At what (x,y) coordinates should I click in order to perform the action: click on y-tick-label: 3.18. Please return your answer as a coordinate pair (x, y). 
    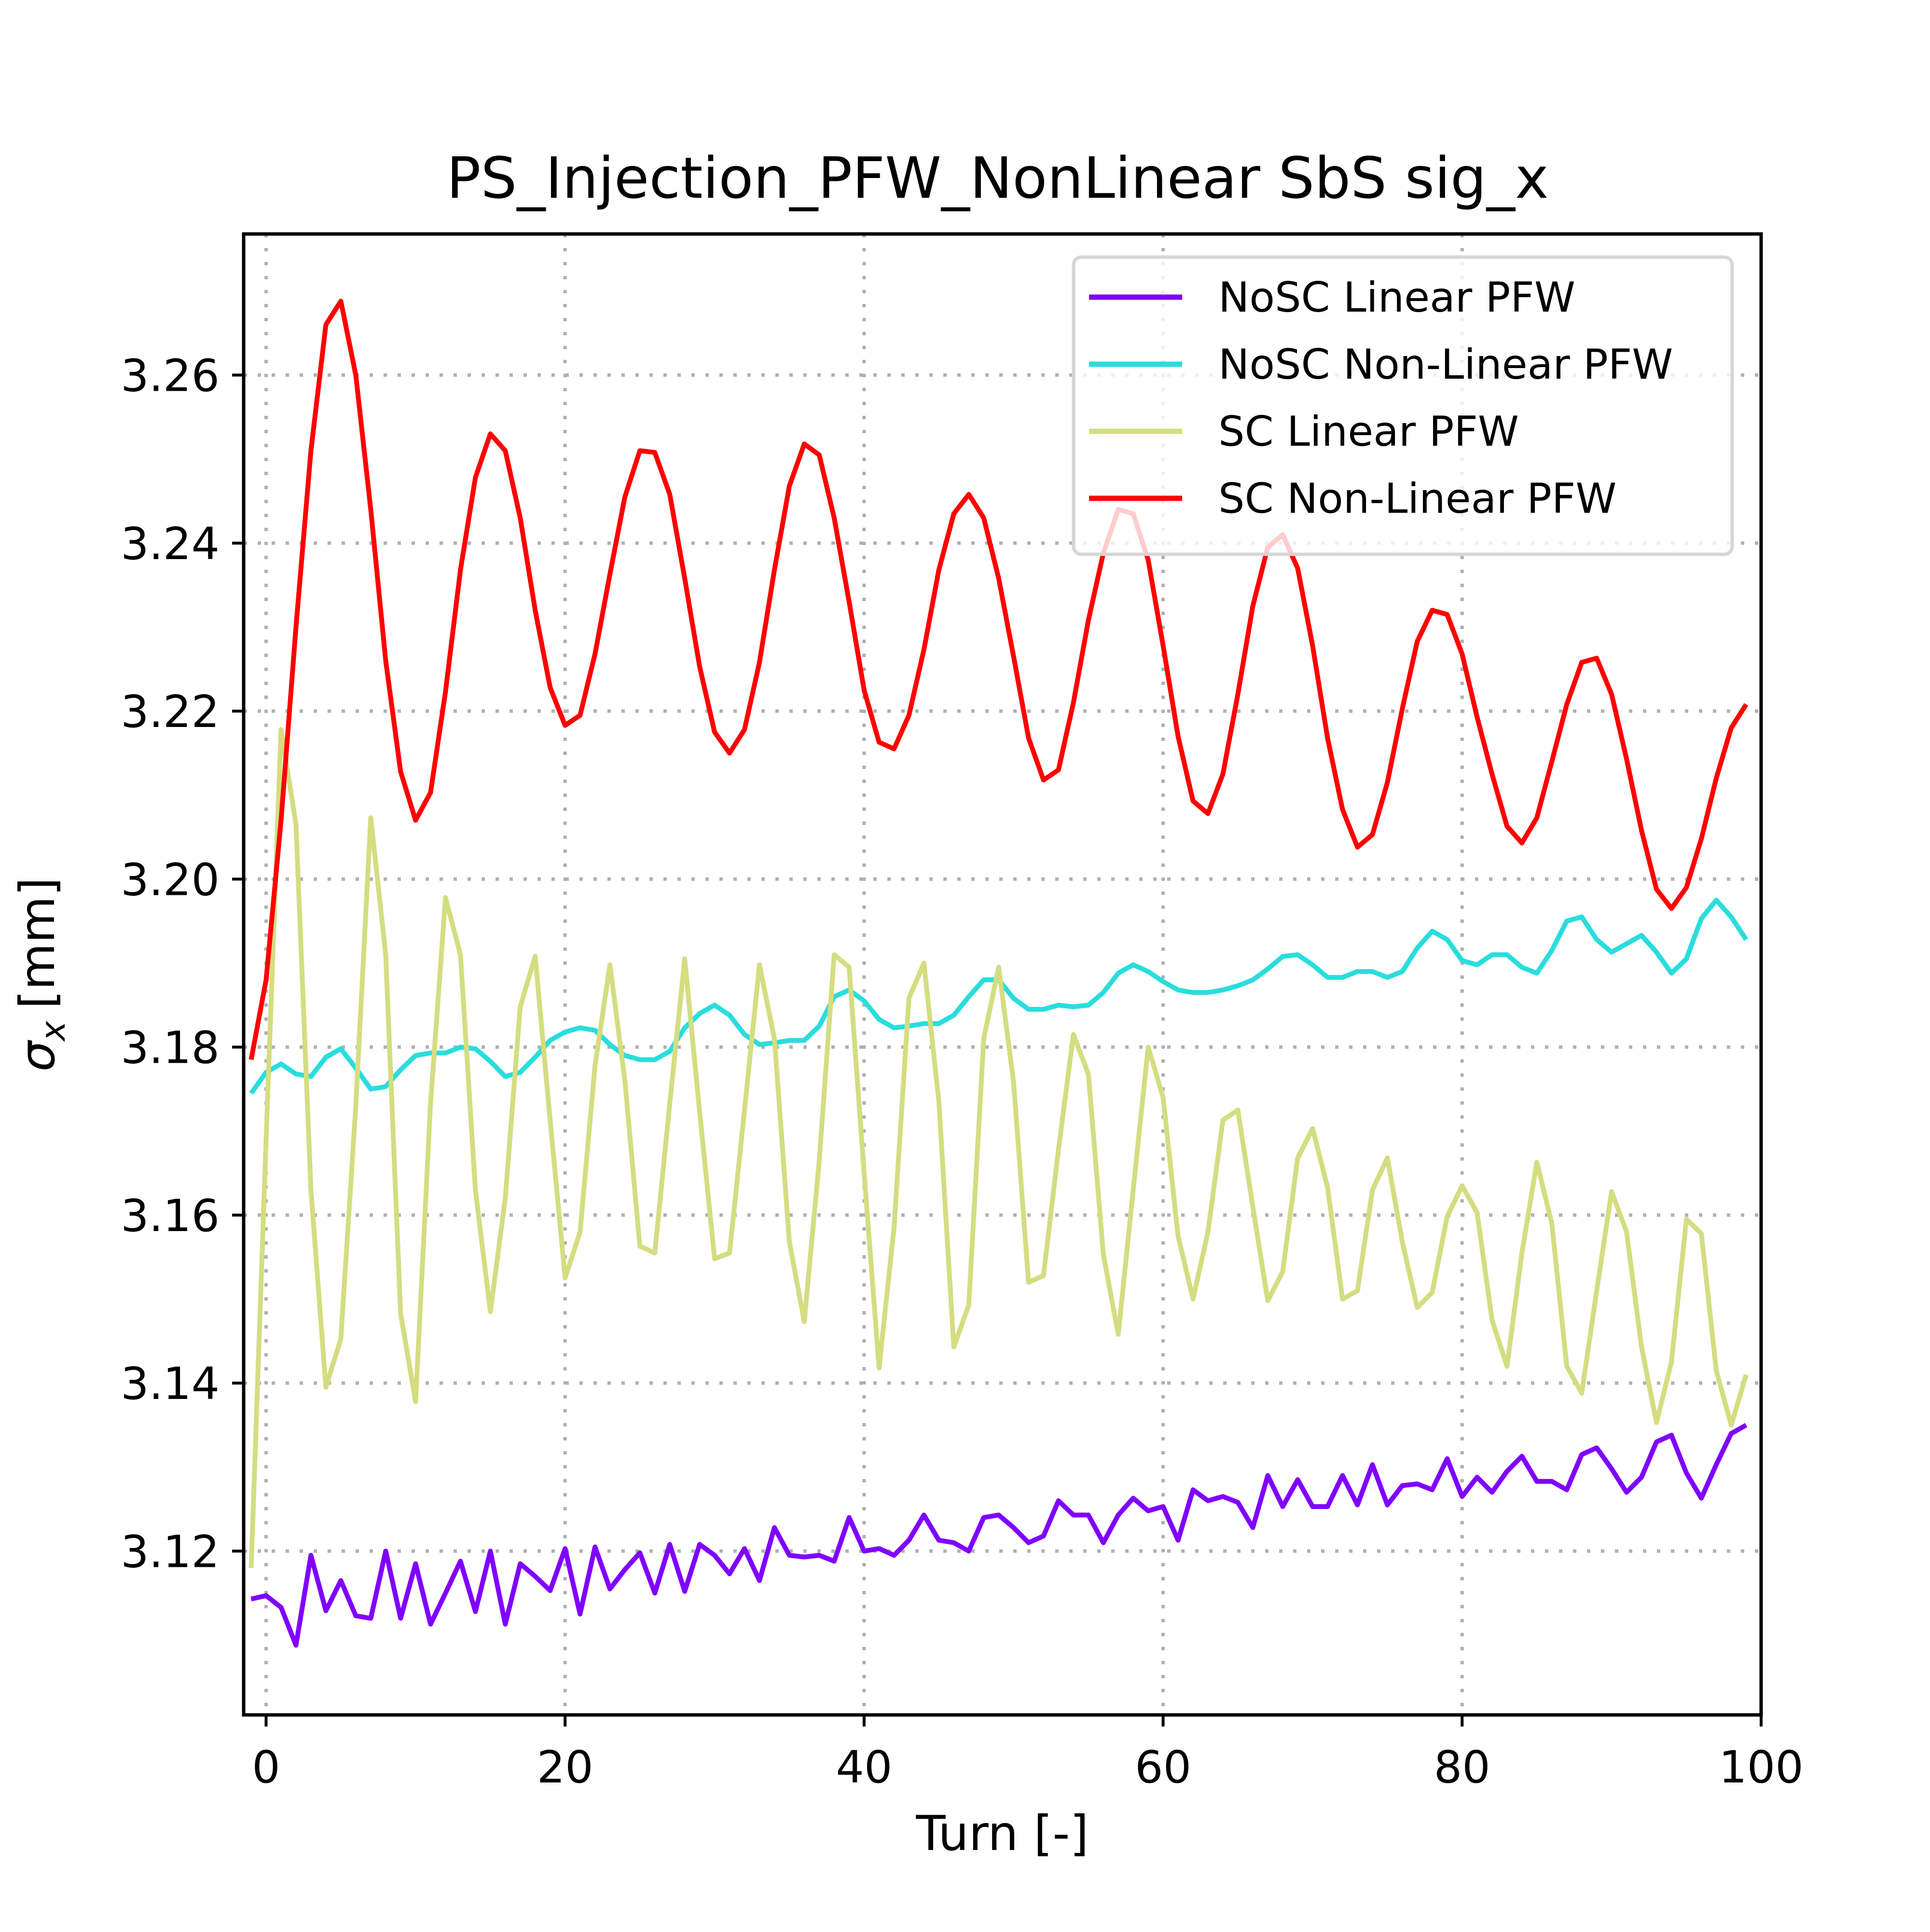
    Looking at the image, I should click on (170, 1048).